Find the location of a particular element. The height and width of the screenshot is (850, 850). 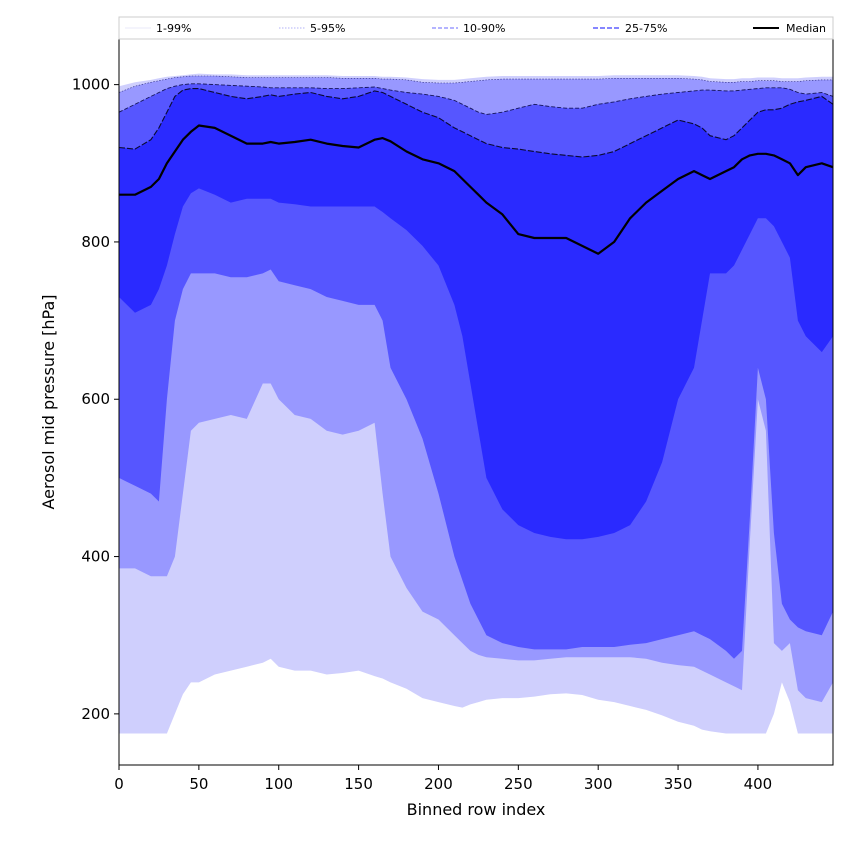

y-axis-label: Aerosol mid pressure [hPa] is located at coordinates (48, 401).